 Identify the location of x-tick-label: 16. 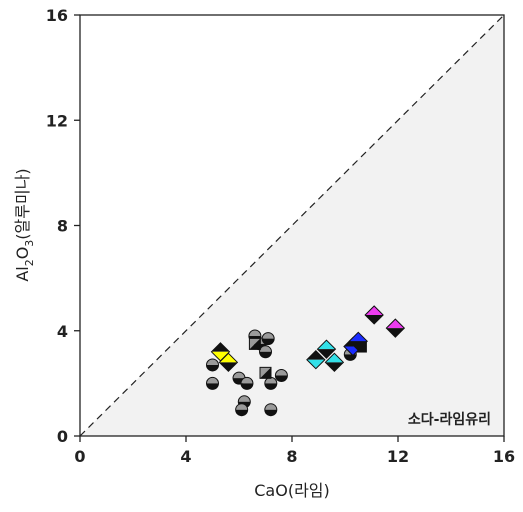
(504, 456).